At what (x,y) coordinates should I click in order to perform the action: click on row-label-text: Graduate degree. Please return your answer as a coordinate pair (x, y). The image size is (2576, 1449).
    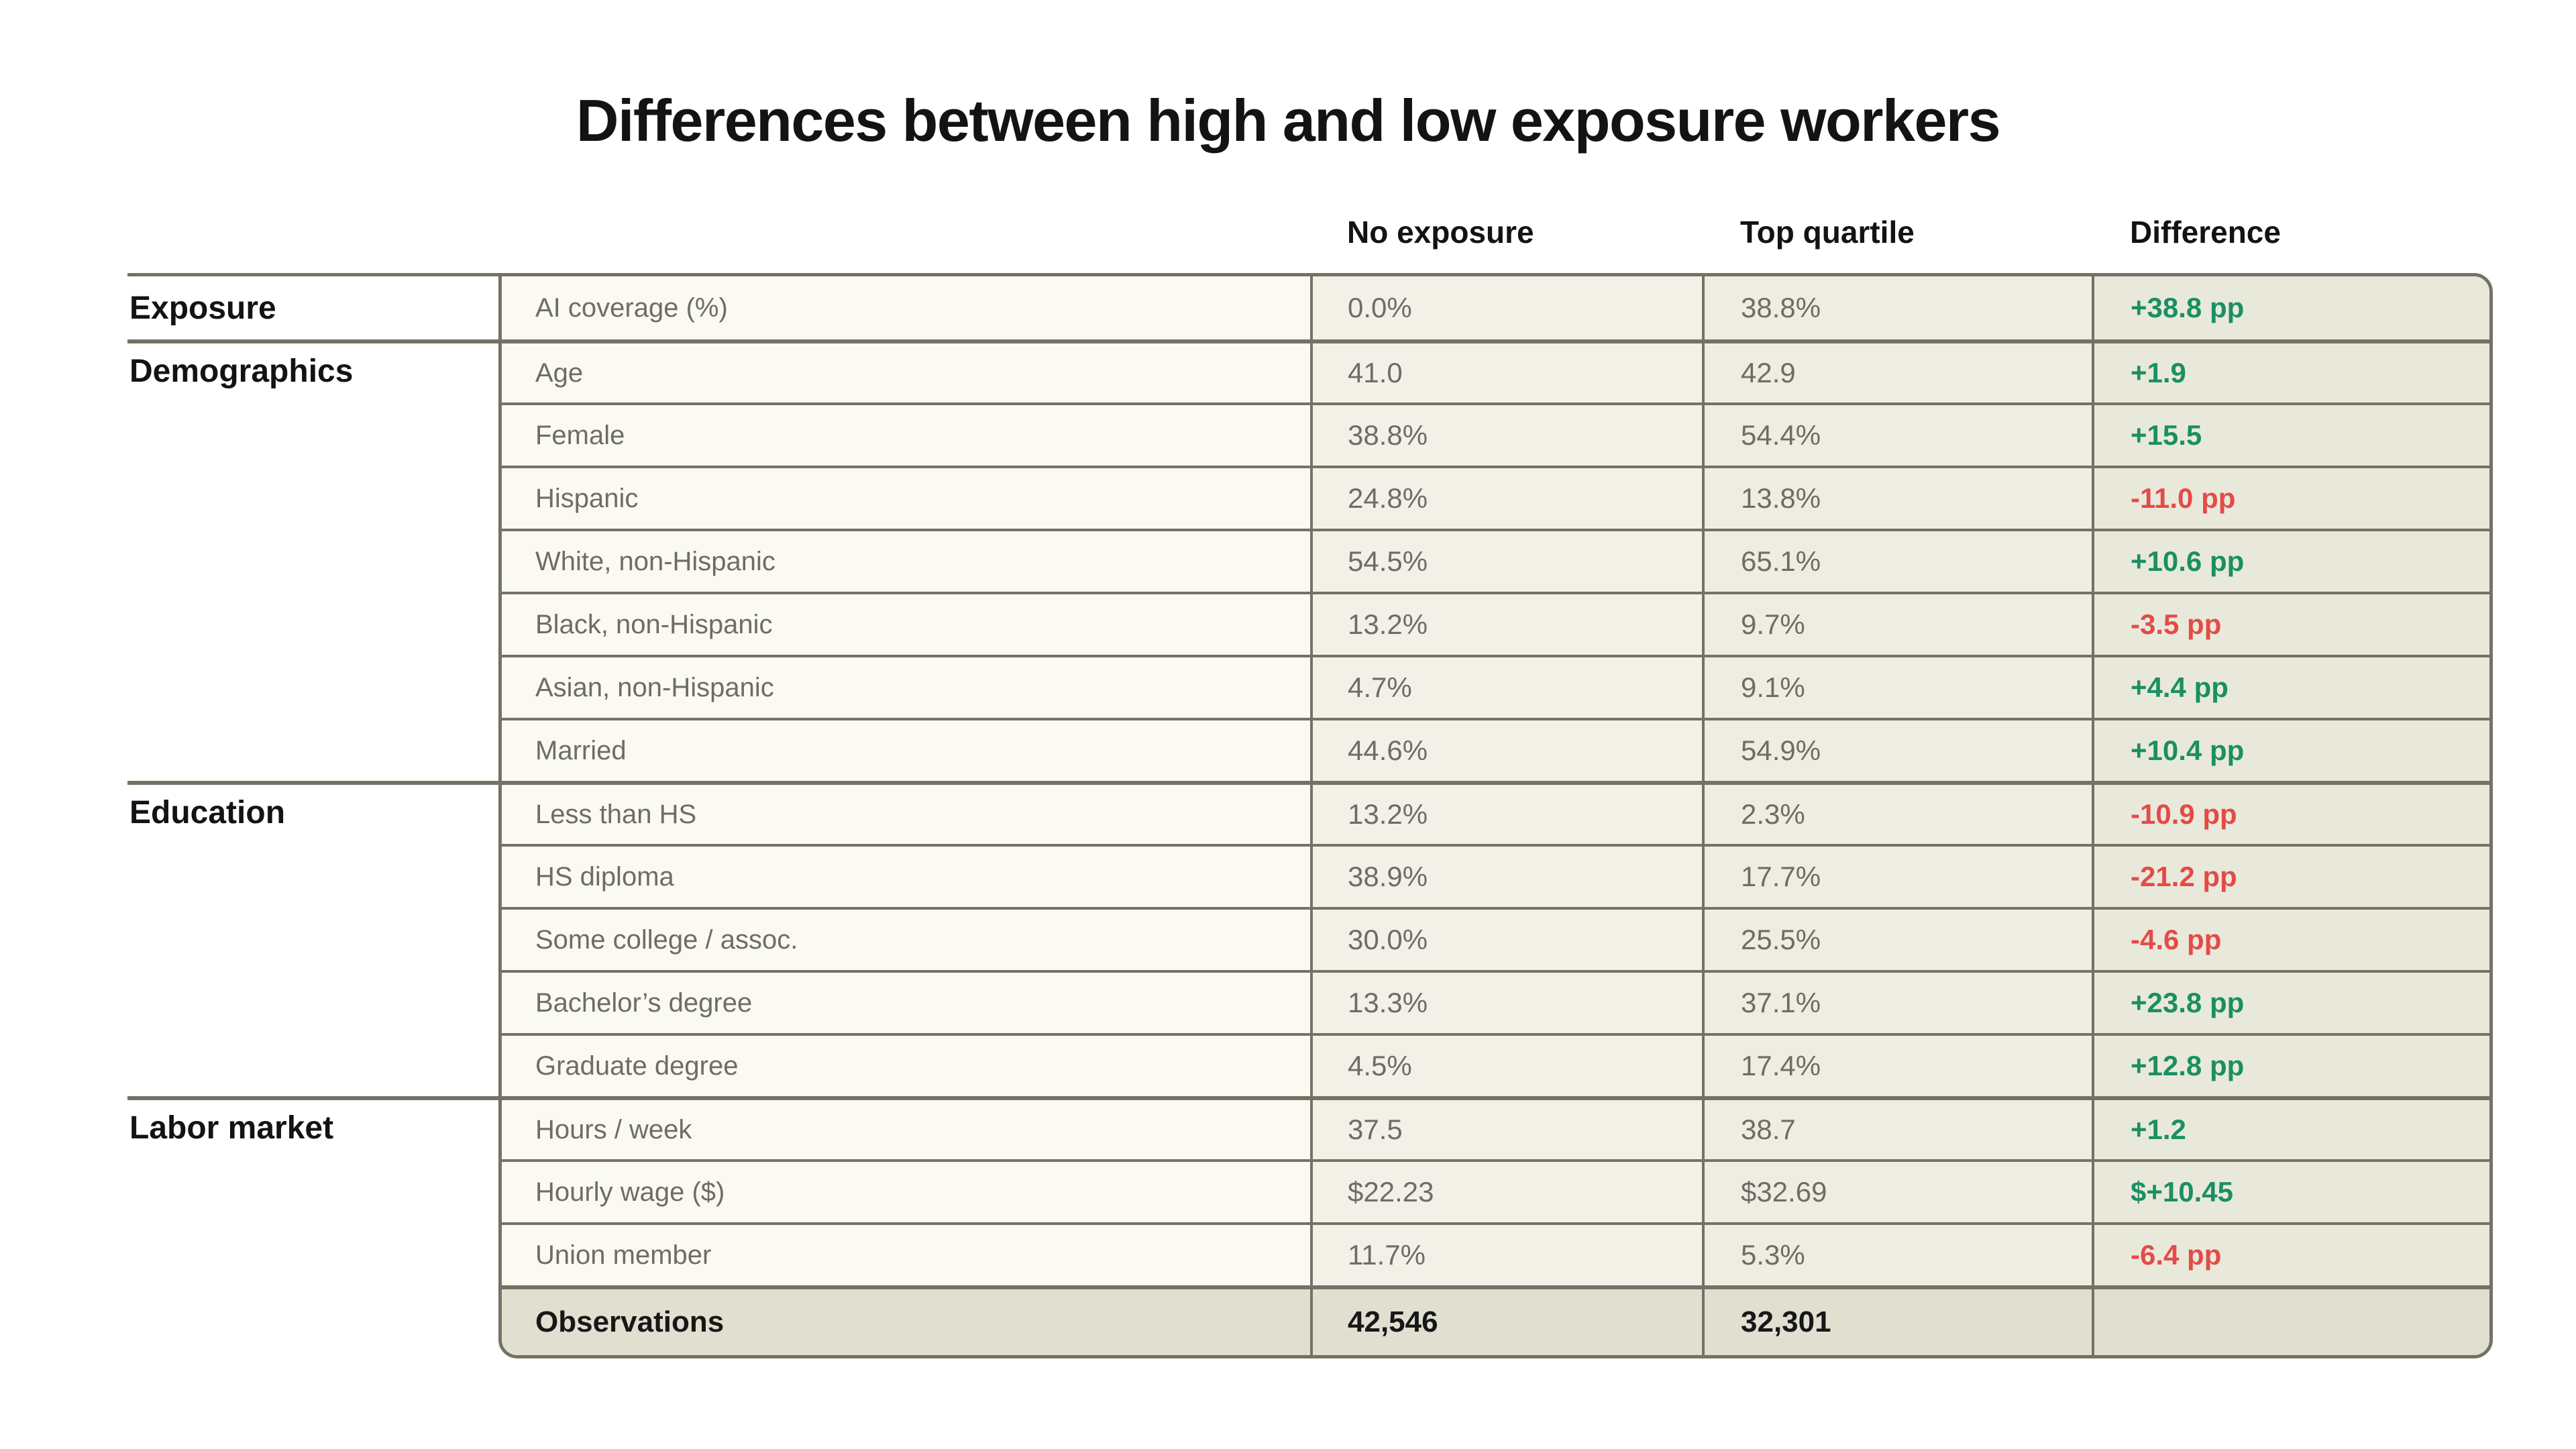
    Looking at the image, I should click on (637, 1066).